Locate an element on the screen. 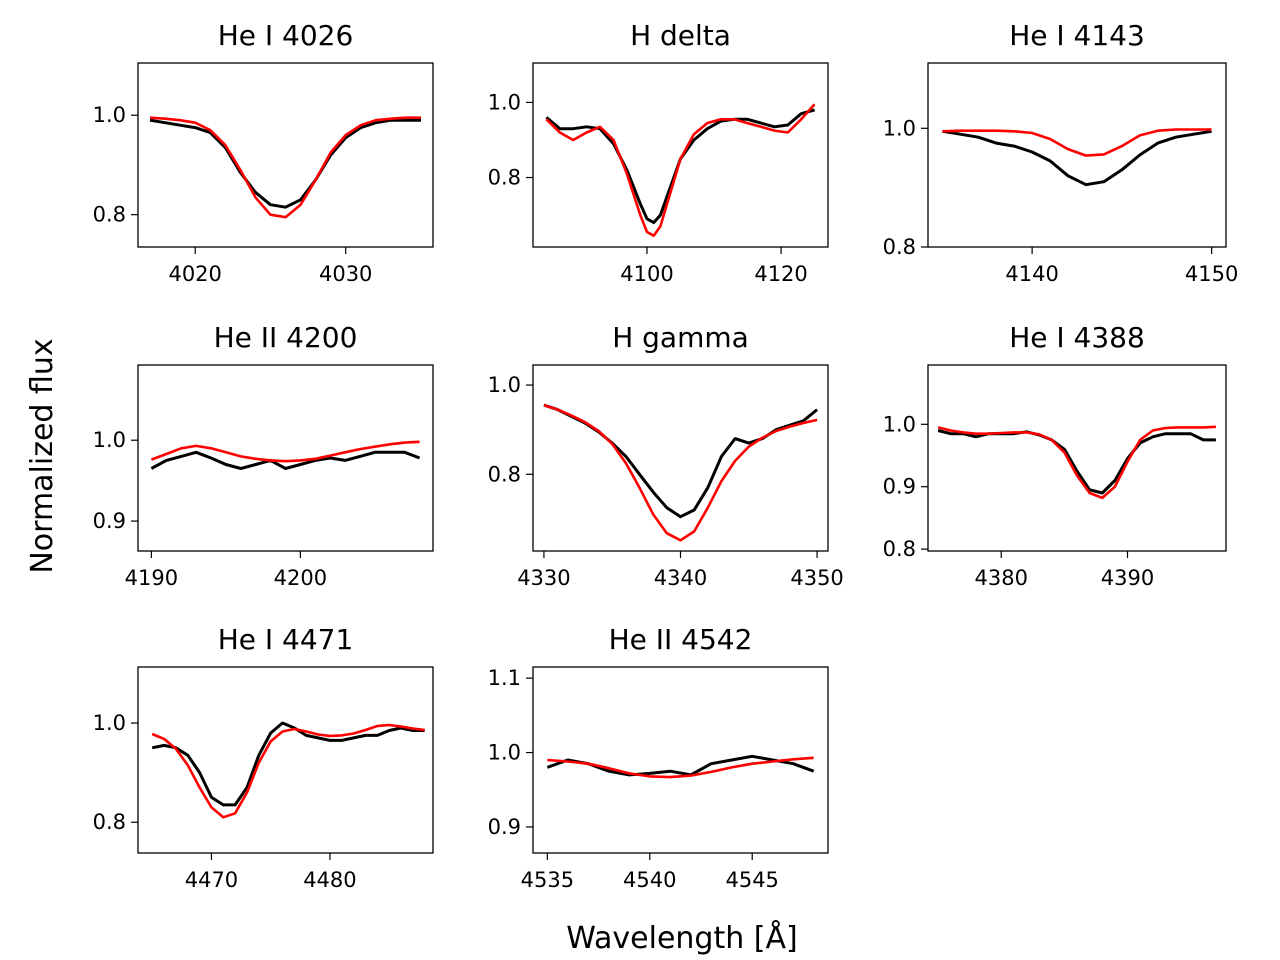 Image resolution: width=1280 pixels, height=960 pixels. x-tick-label: 4330 is located at coordinates (543, 578).